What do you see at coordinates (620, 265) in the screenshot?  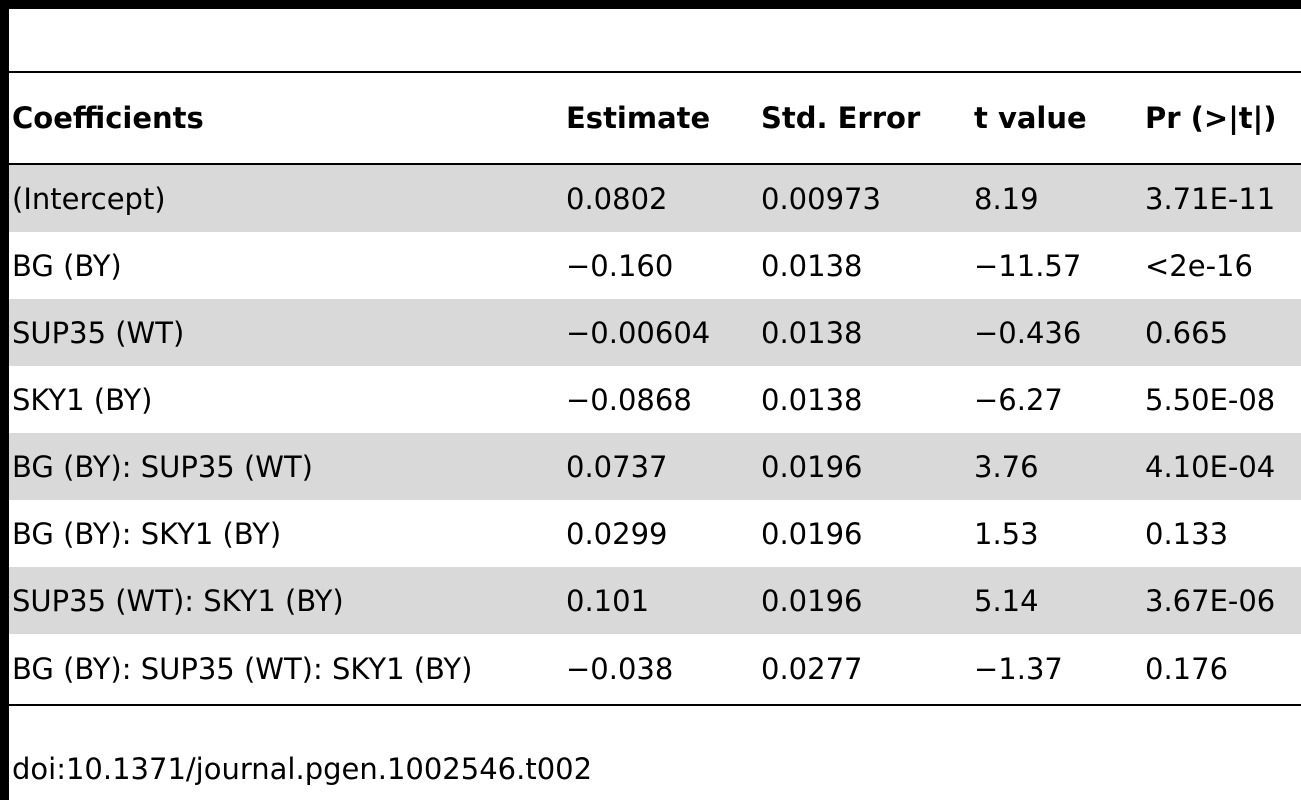 I see `cell-estimate: −0.160` at bounding box center [620, 265].